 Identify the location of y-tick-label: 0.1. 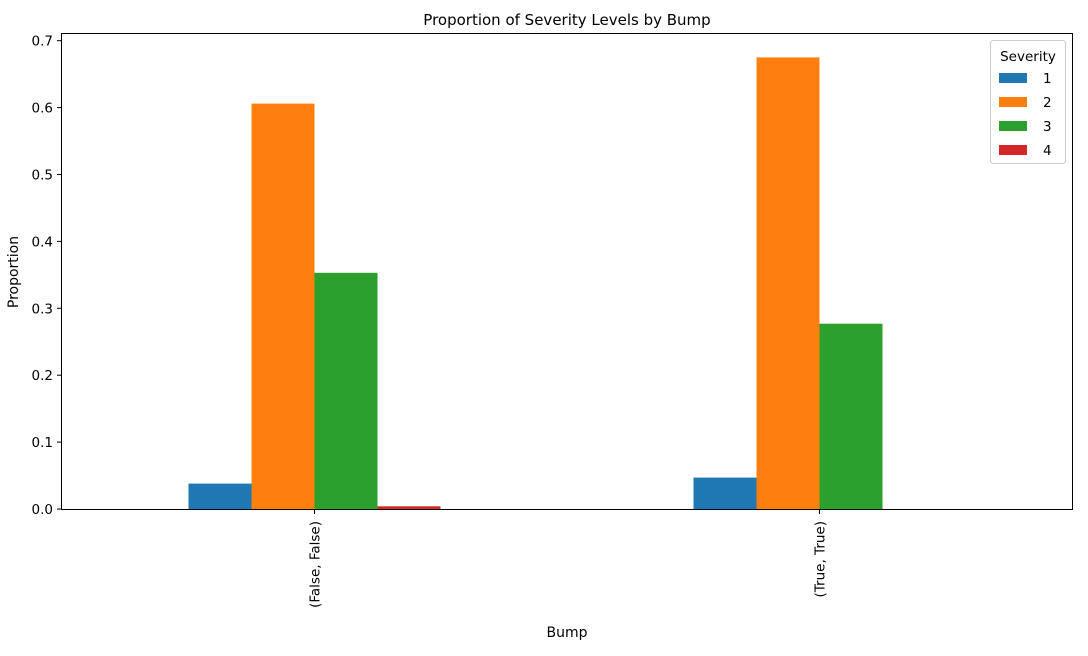
(42, 443).